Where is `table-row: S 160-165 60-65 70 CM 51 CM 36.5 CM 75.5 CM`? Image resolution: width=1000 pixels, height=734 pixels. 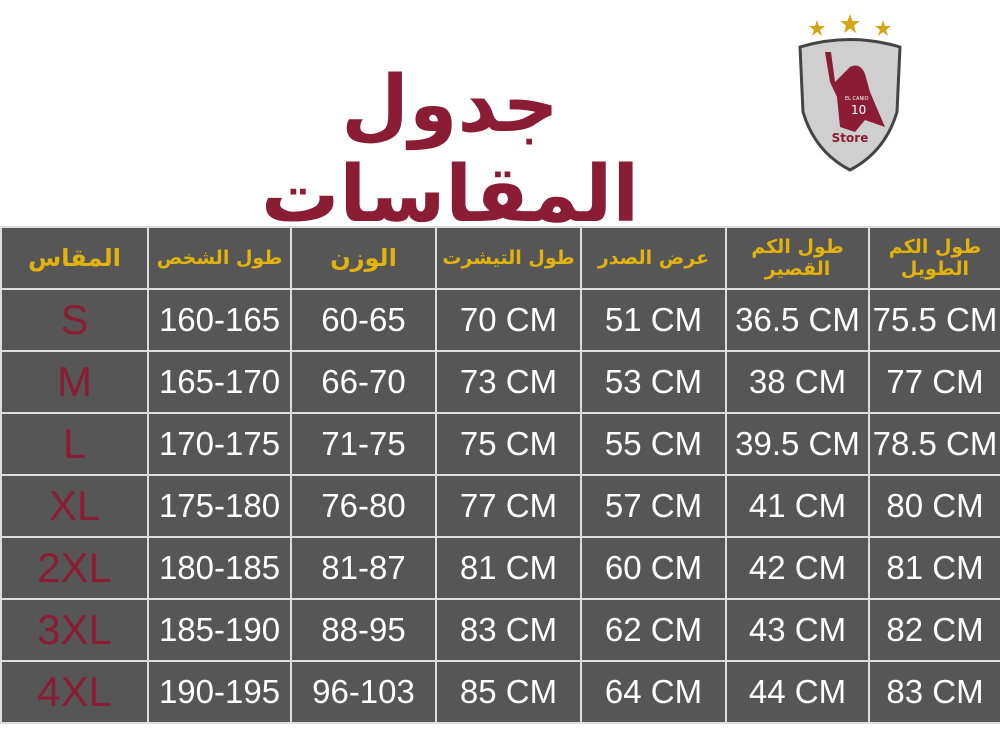
table-row: S 160-165 60-65 70 CM 51 CM 36.5 CM 75.5 CM is located at coordinates (500, 320).